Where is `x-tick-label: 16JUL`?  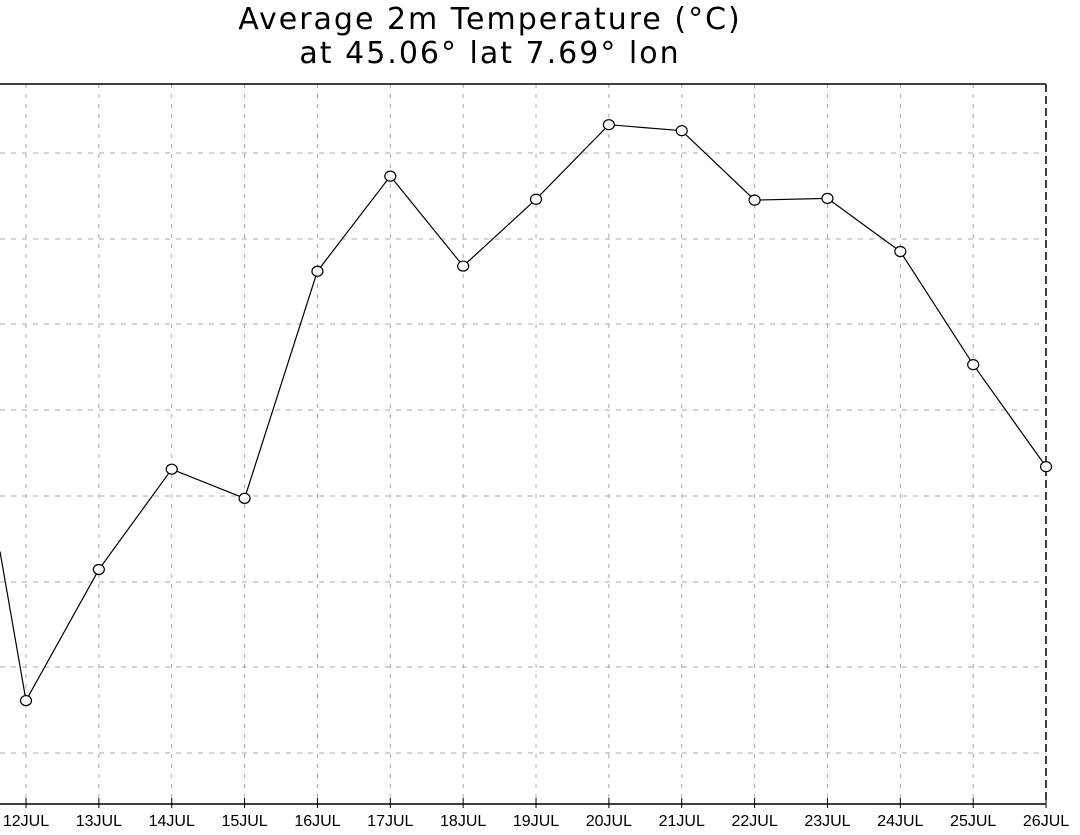
x-tick-label: 16JUL is located at coordinates (317, 821).